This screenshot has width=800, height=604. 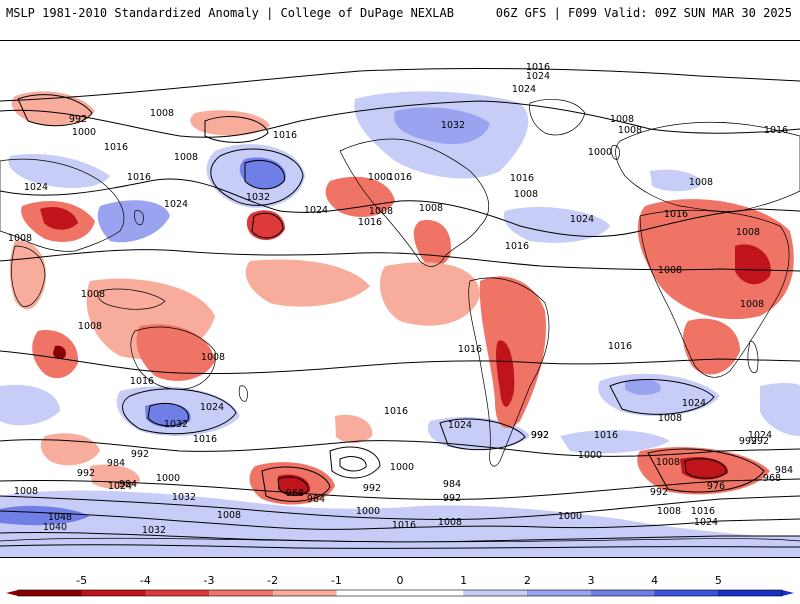 What do you see at coordinates (615, 441) in the screenshot?
I see `anomaly-pos-southern-ocean` at bounding box center [615, 441].